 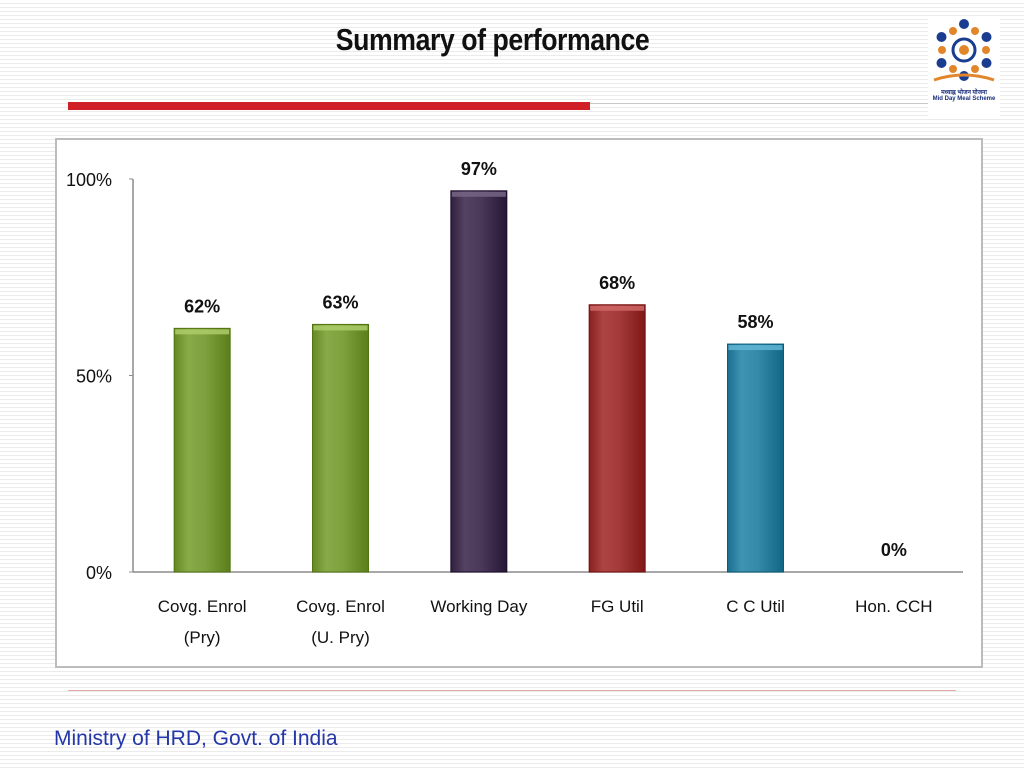 What do you see at coordinates (755, 322) in the screenshot?
I see `data-label: 58%` at bounding box center [755, 322].